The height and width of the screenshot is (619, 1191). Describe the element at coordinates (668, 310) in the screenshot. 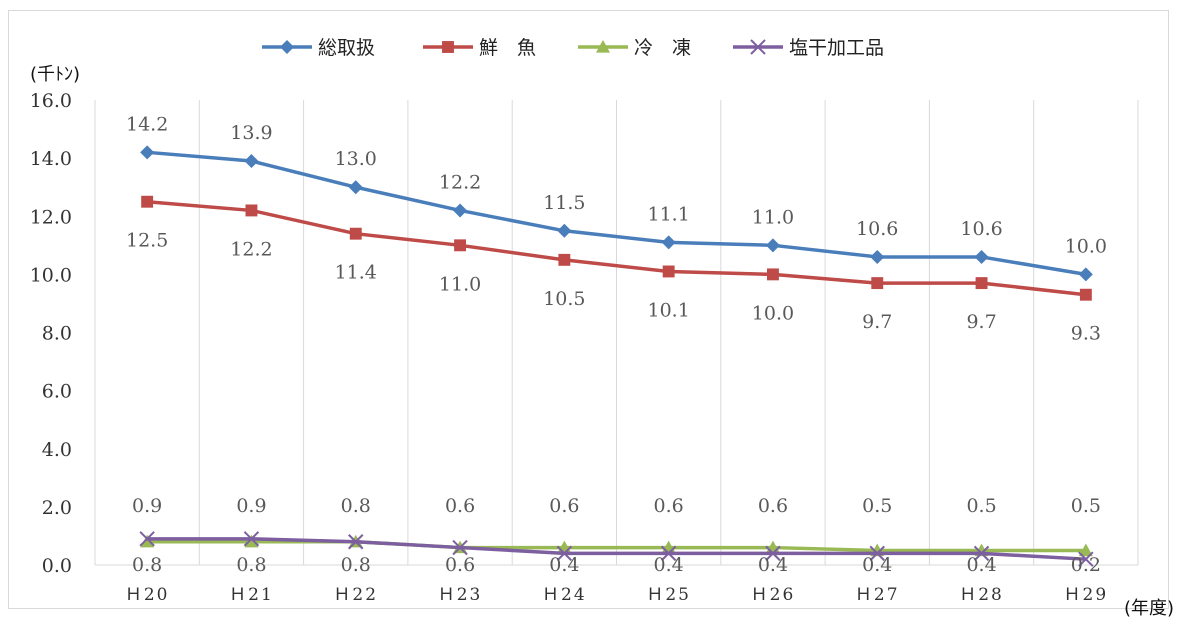

I see `data-label: 10.1` at that location.